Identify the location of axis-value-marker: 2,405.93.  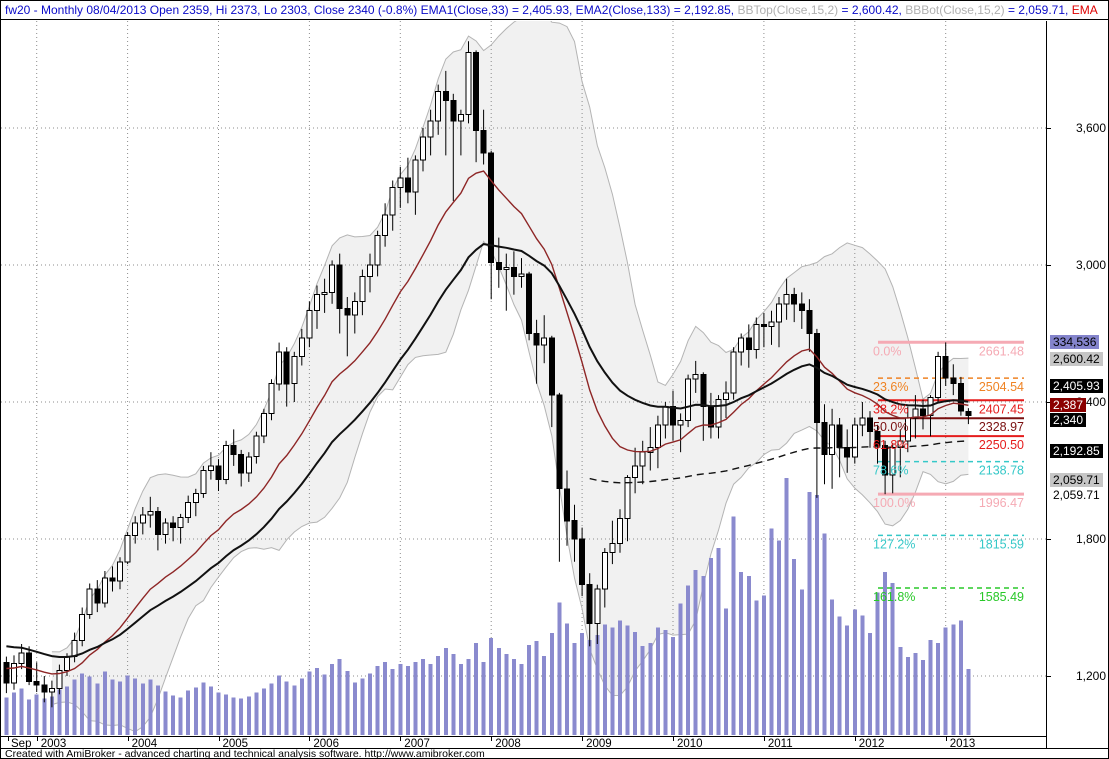
(1076, 386).